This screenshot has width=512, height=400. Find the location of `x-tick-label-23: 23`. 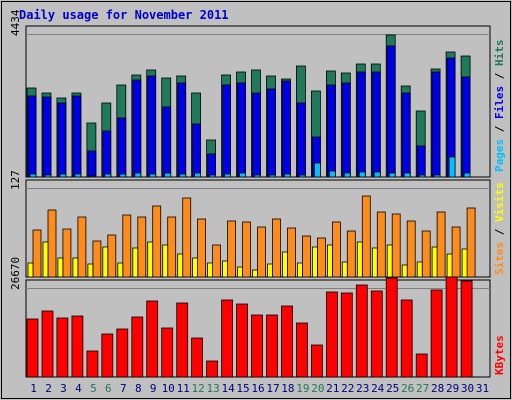

x-tick-label-23: 23 is located at coordinates (362, 388).